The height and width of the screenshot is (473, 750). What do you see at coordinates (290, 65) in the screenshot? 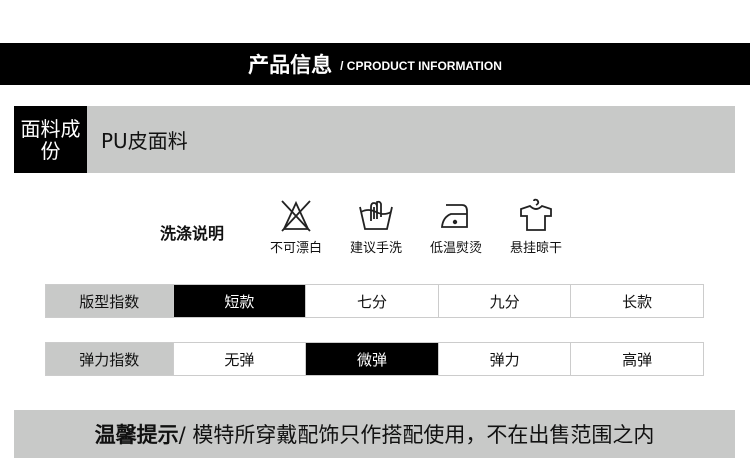
I see `header-title: 产品信息` at bounding box center [290, 65].